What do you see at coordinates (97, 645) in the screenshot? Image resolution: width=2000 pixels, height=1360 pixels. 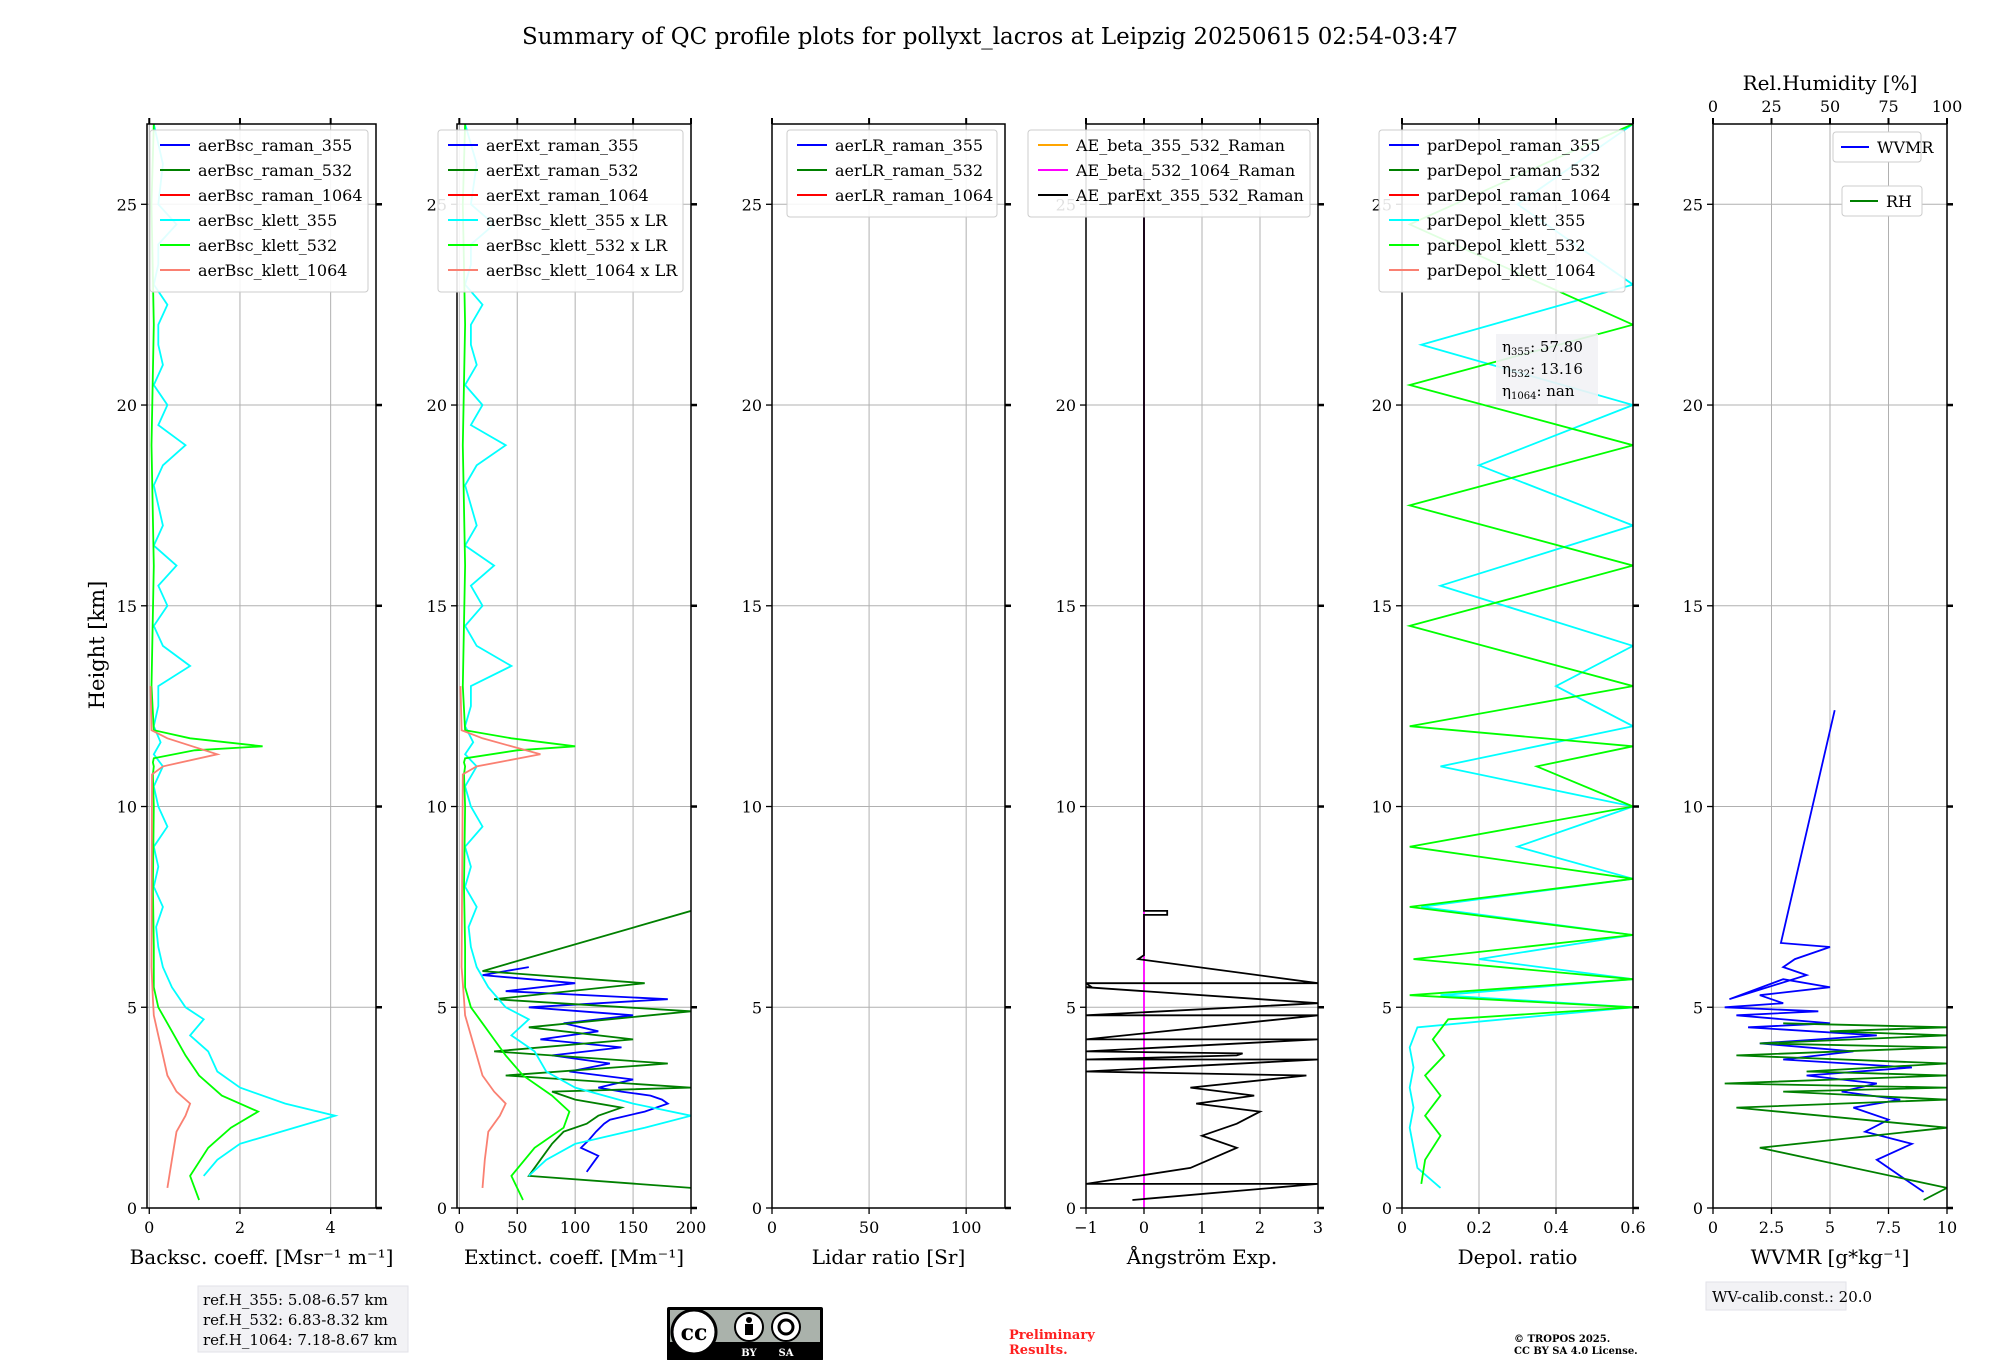 I see `height-axis-label: Height [km]` at bounding box center [97, 645].